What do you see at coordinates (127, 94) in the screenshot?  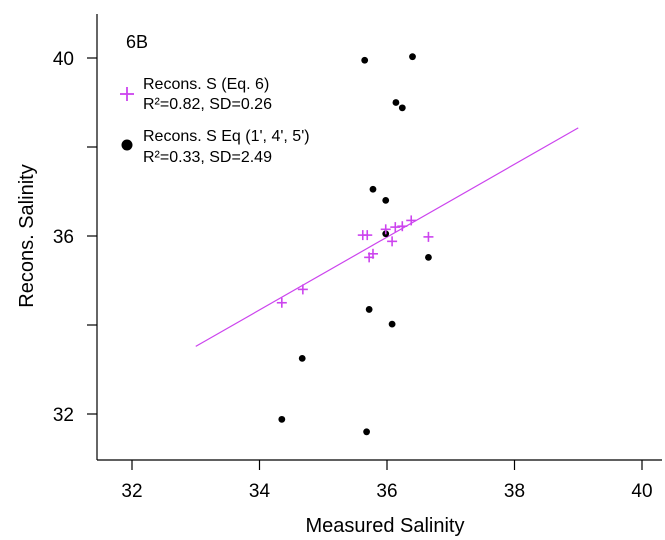 I see `legend-plus-marker` at bounding box center [127, 94].